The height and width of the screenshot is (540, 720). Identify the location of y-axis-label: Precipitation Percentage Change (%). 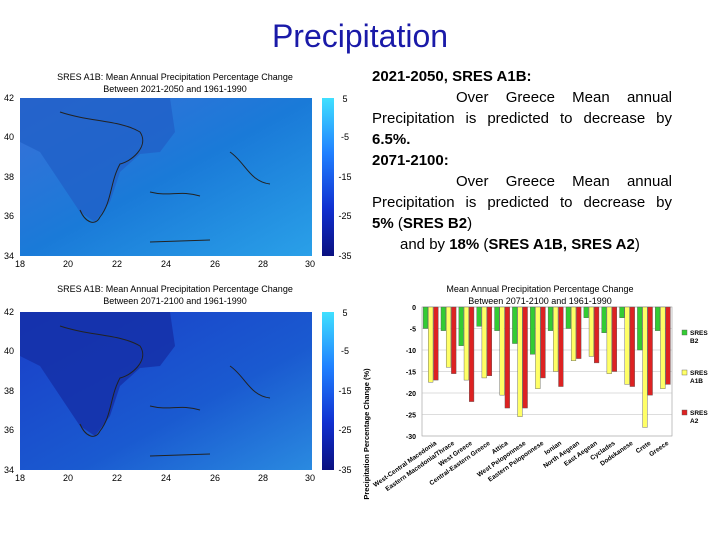
(366, 434).